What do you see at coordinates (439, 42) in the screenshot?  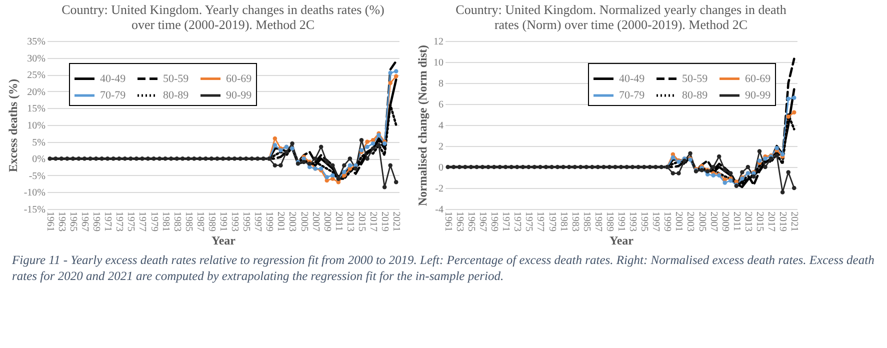 I see `y-tick-label: 12` at bounding box center [439, 42].